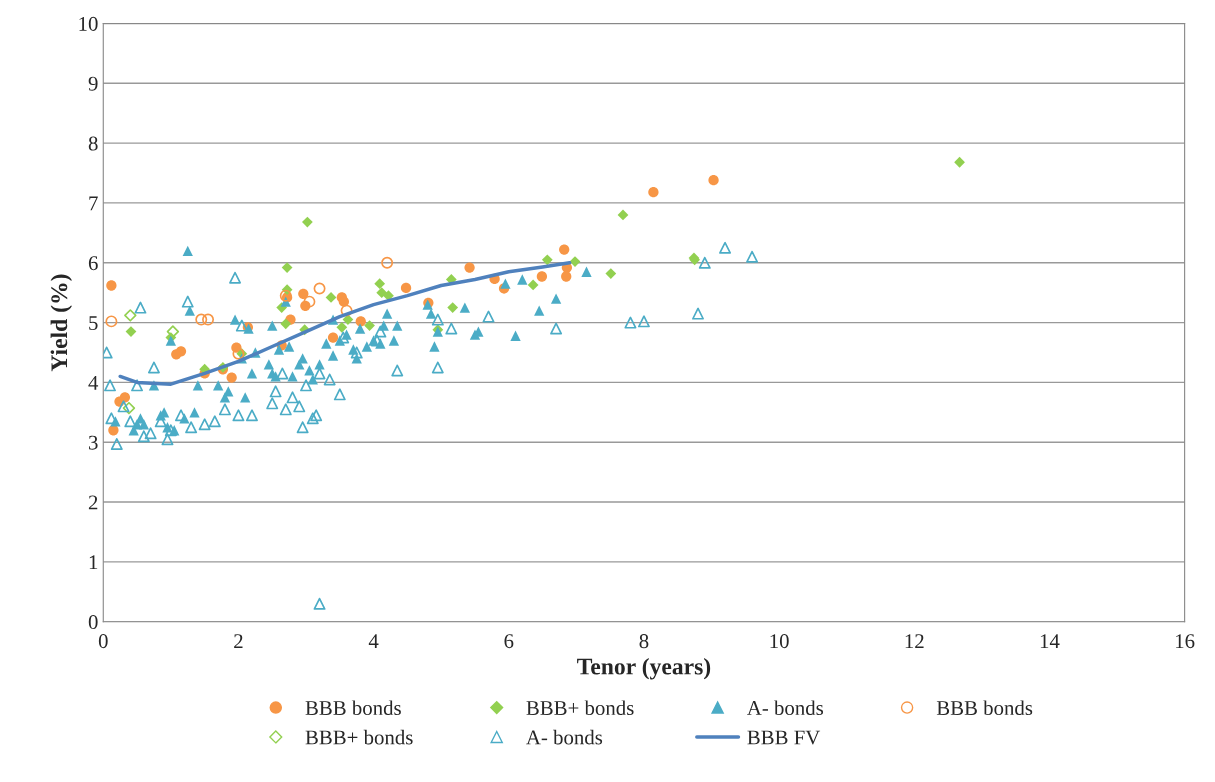  What do you see at coordinates (373, 641) in the screenshot?
I see `x-tick-label: 4` at bounding box center [373, 641].